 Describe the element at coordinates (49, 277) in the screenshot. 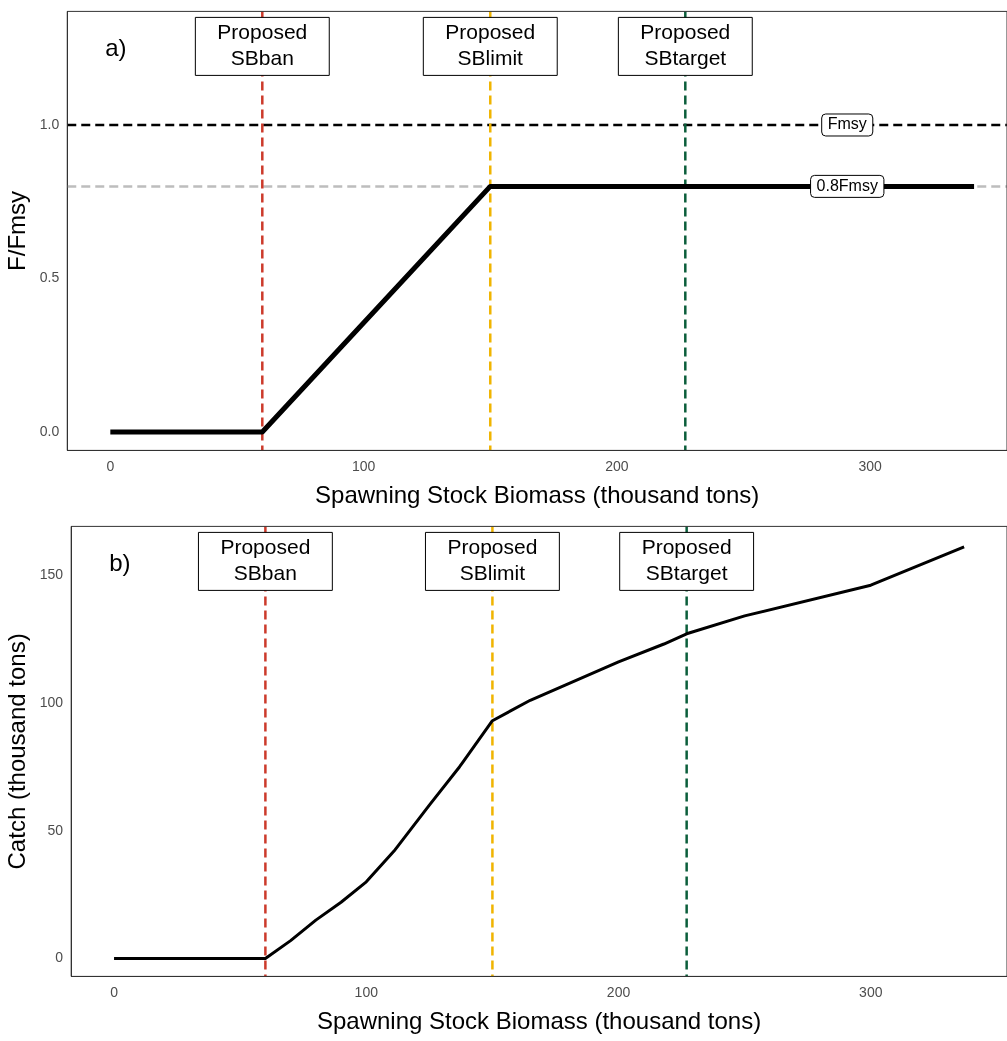

I see `y-tick-label: 0.5` at that location.